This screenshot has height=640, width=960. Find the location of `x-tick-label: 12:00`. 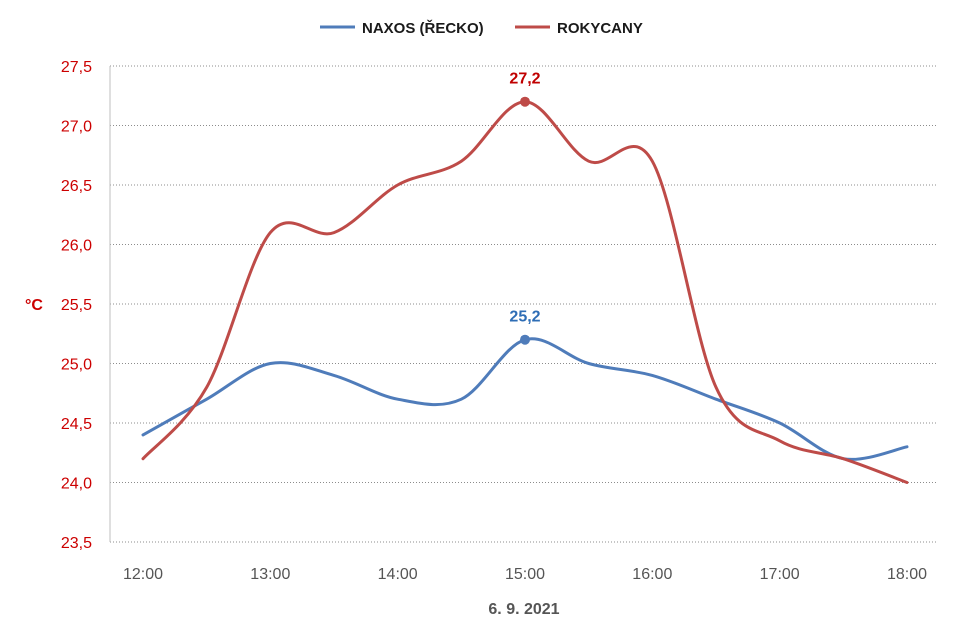

x-tick-label: 12:00 is located at coordinates (143, 574).